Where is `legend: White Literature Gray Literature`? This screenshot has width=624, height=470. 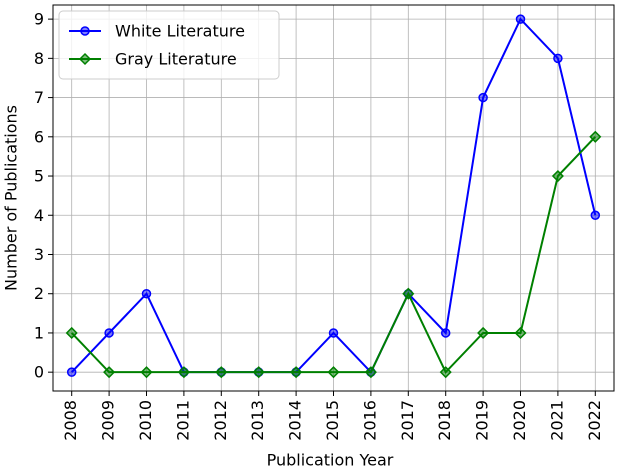
legend: White Literature Gray Literature is located at coordinates (169, 45).